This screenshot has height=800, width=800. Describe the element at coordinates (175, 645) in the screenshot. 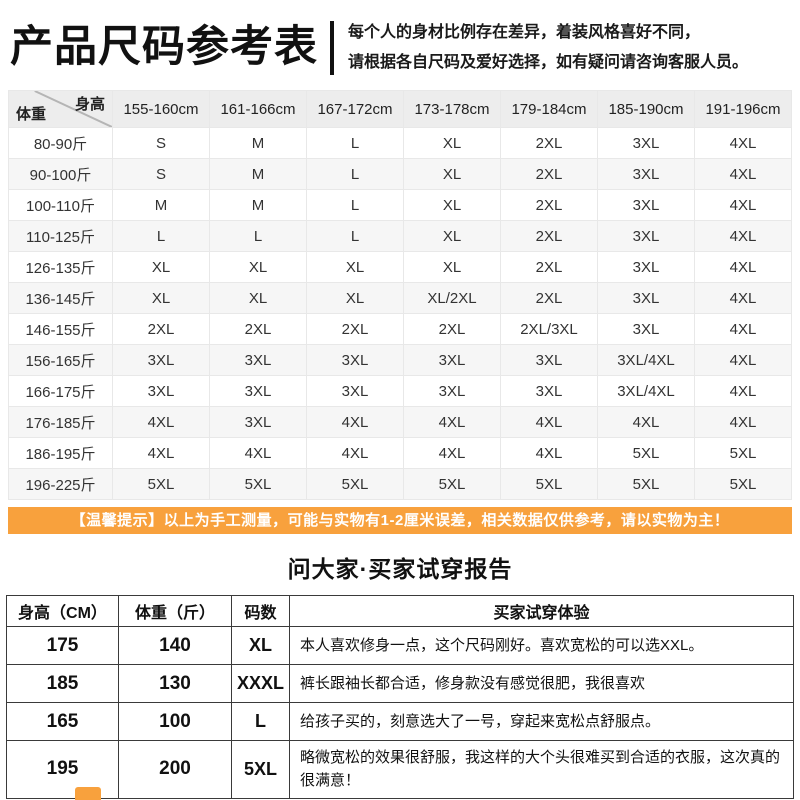

I see `report-weight-cell: 140` at that location.